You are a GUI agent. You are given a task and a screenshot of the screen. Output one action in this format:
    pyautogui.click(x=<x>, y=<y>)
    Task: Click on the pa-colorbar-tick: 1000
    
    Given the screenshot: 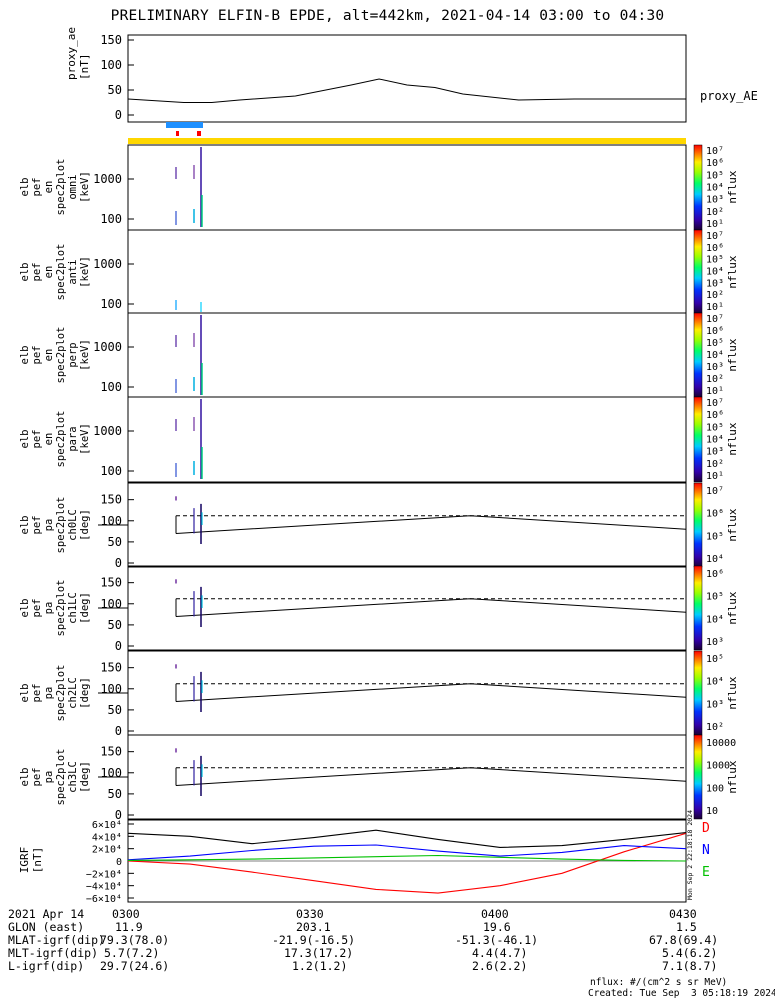 What is the action you would take?
    pyautogui.click(x=718, y=766)
    